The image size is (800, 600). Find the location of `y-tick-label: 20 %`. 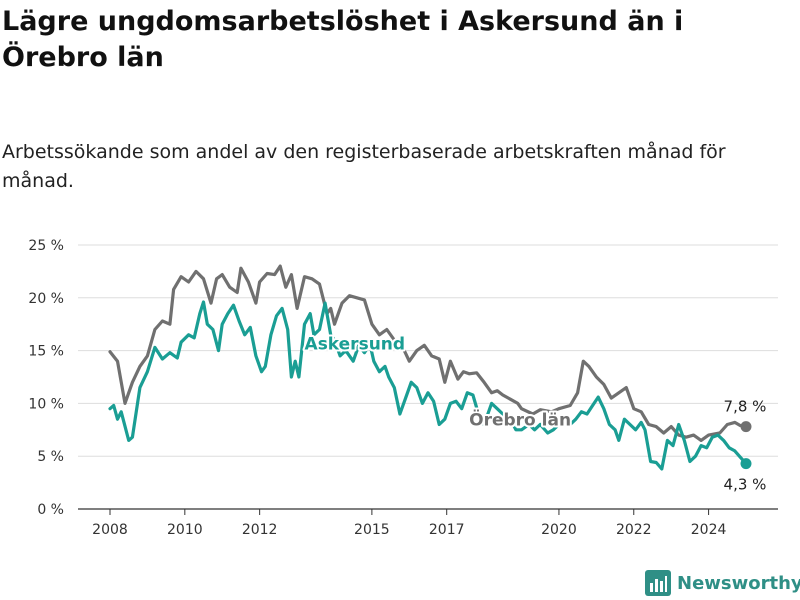

y-tick-label: 20 % is located at coordinates (46, 299).